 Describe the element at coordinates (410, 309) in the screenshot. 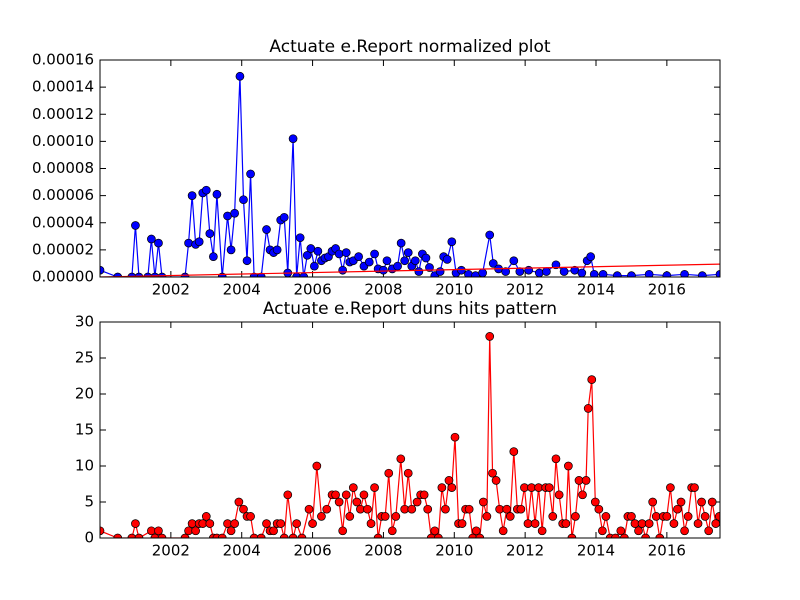

I see `chart-title: Actuate e.Report duns hits pattern` at that location.